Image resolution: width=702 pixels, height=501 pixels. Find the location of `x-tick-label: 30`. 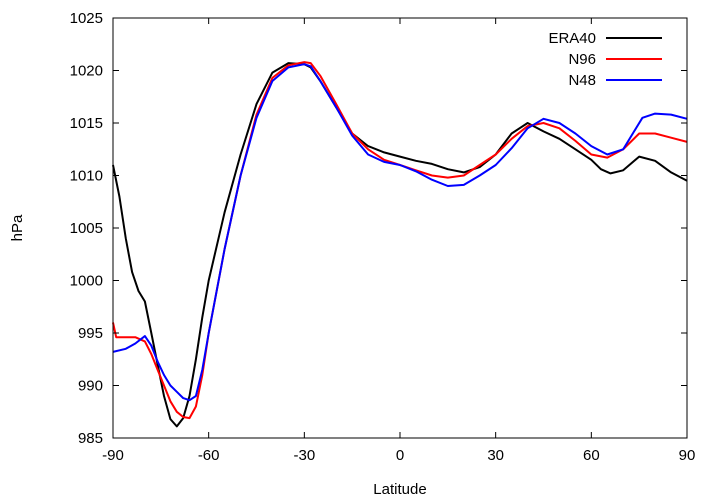

x-tick-label: 30 is located at coordinates (495, 455).